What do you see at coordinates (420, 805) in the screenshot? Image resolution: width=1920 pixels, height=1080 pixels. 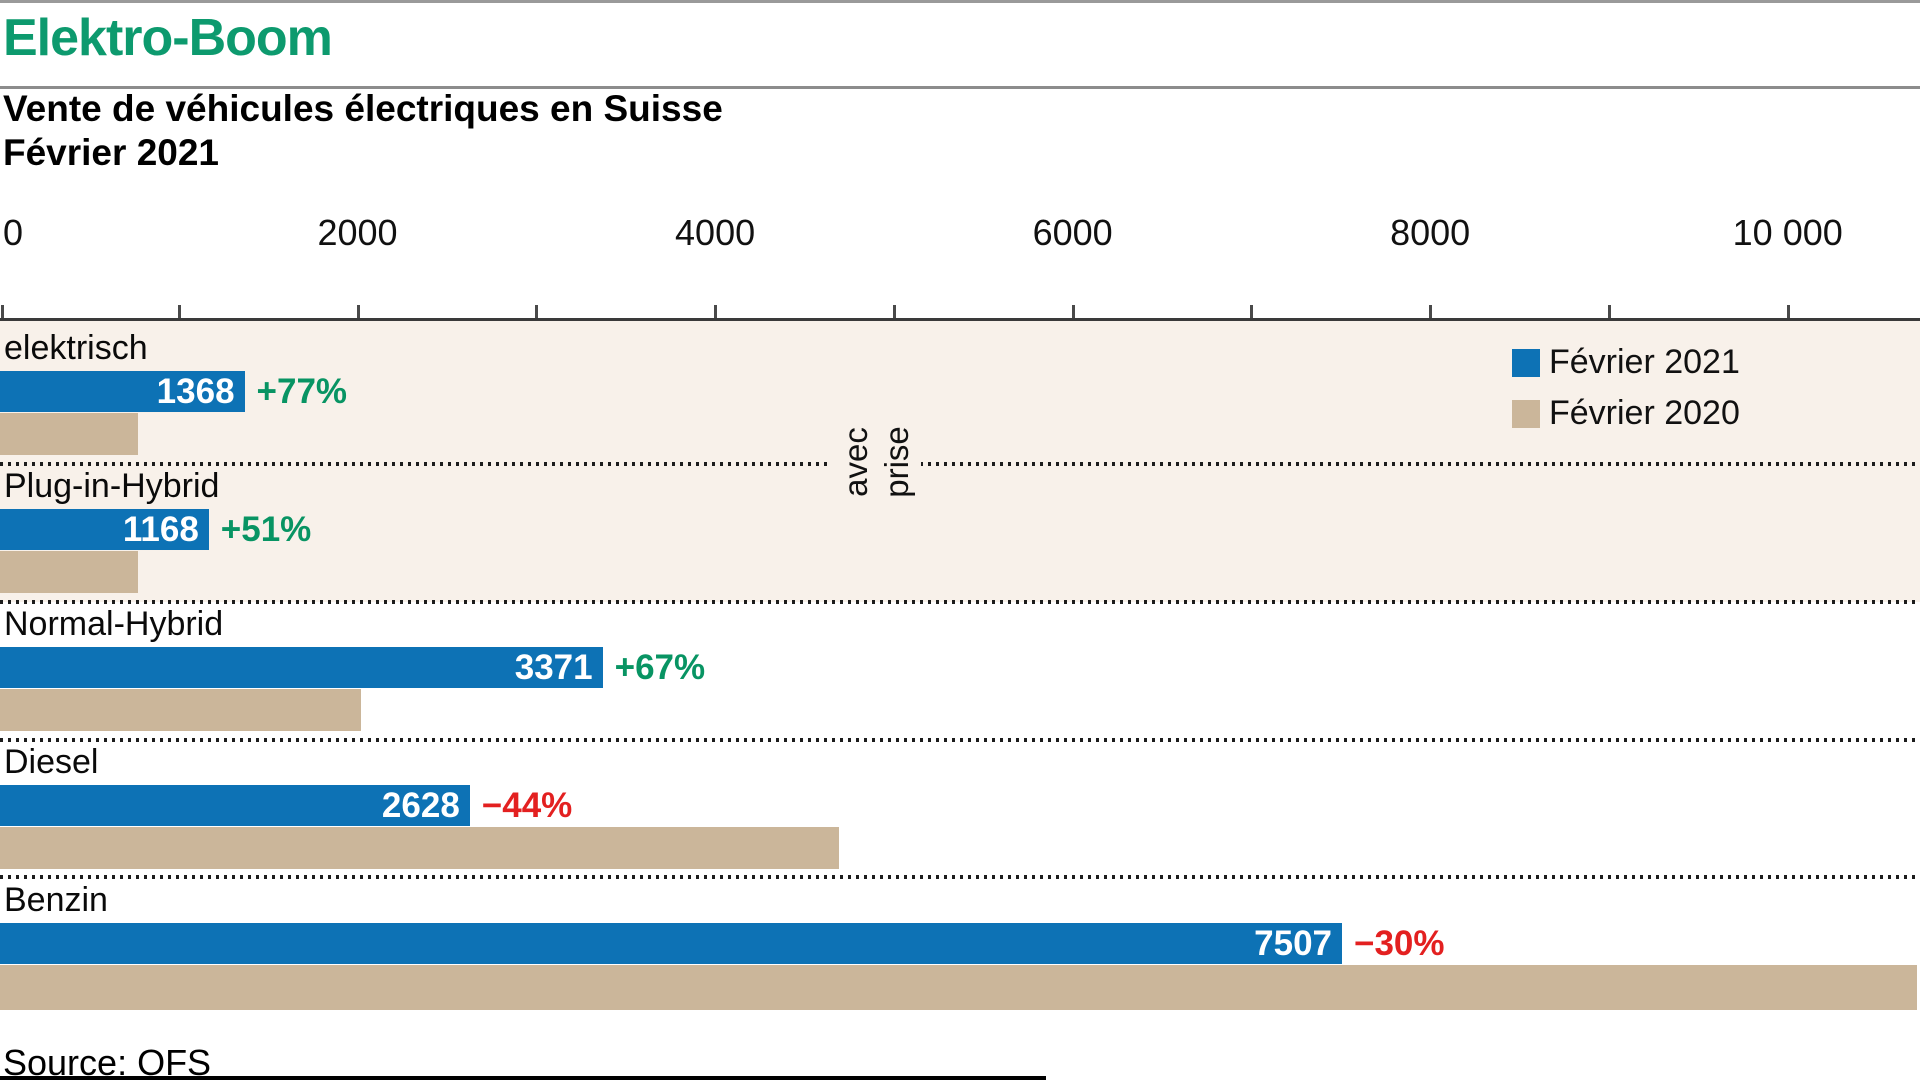 I see `bar-value-label: 2628` at bounding box center [420, 805].